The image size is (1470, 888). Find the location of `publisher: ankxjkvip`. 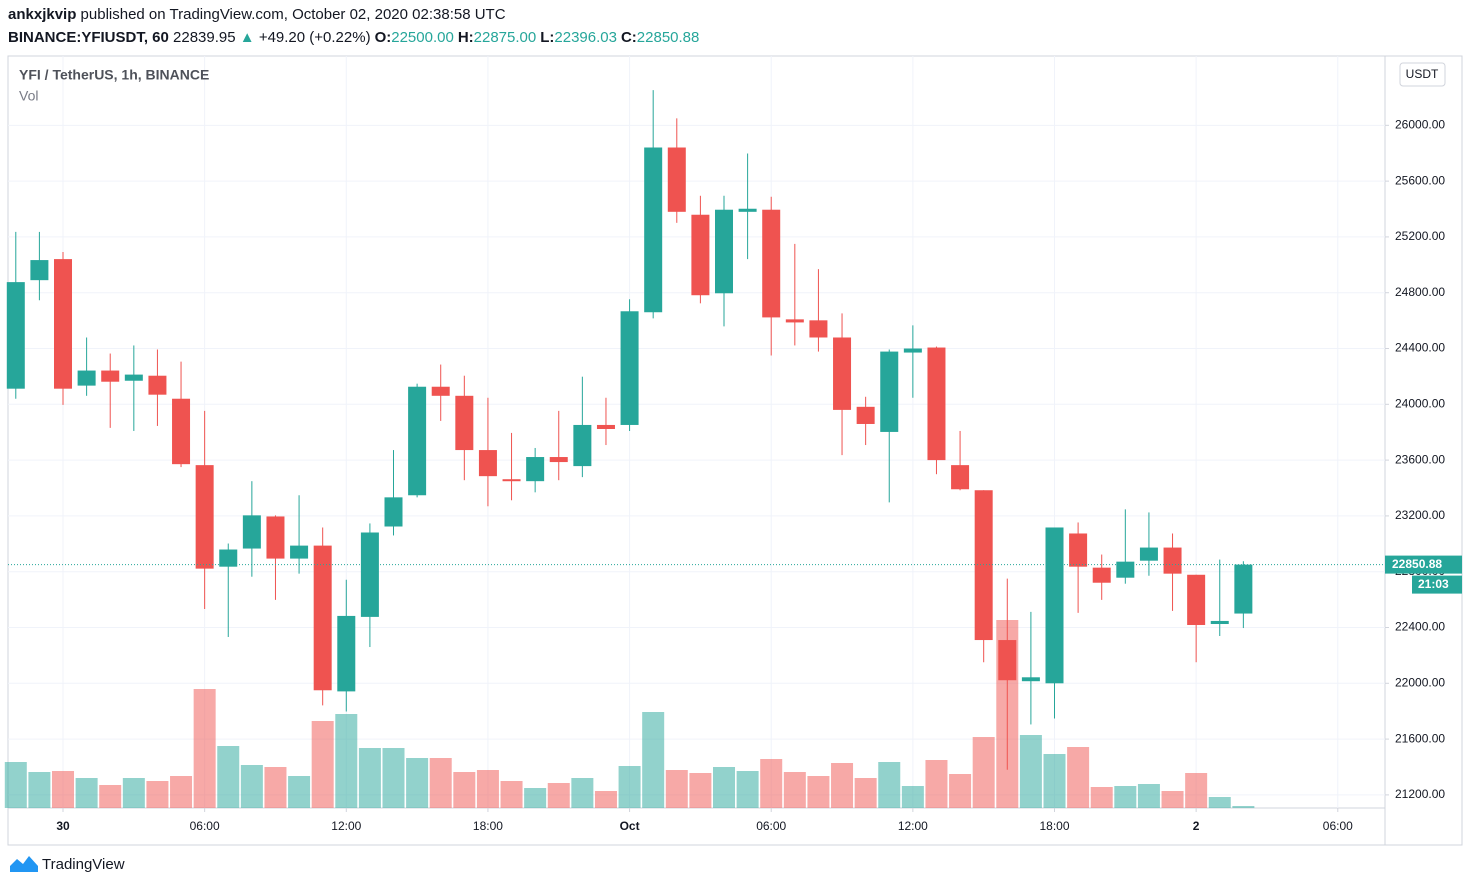

publisher: ankxjkvip is located at coordinates (42, 14).